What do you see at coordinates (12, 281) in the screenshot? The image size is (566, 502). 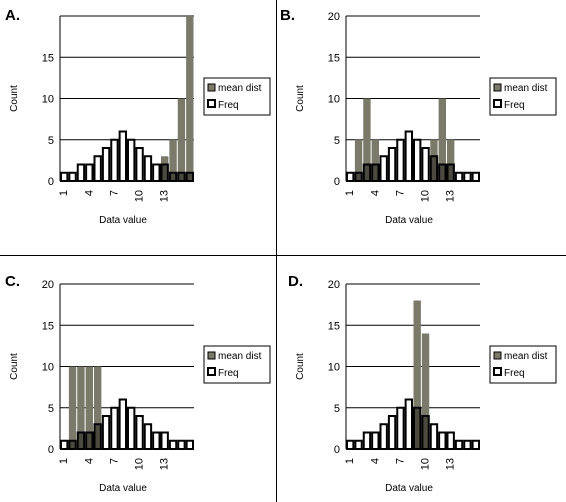 I see `panel-label: C.` at bounding box center [12, 281].